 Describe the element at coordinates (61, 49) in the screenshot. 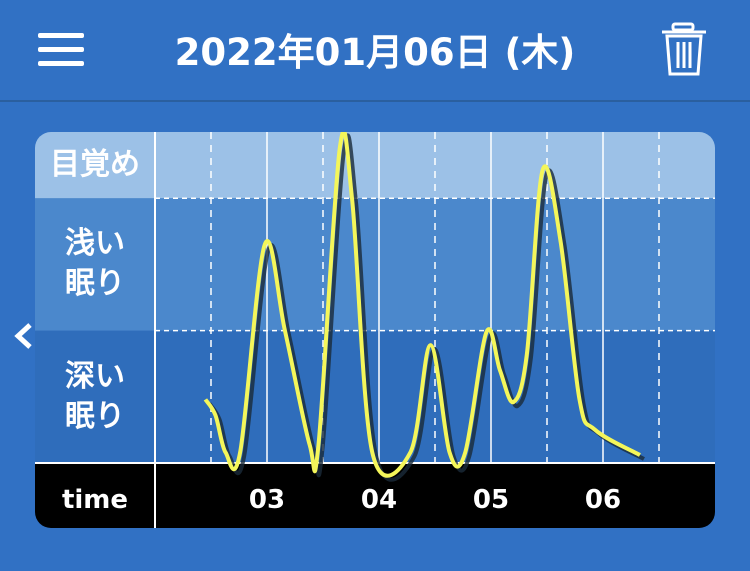

I see `menu-button` at that location.